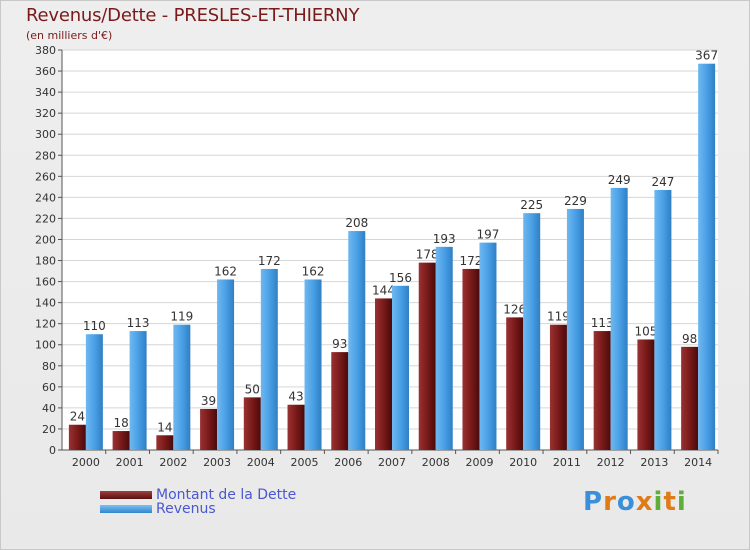 Image resolution: width=750 pixels, height=550 pixels. What do you see at coordinates (193, 15) in the screenshot?
I see `chart-title: Revenus/Dette - PRESLES-ET-THIERNY` at bounding box center [193, 15].